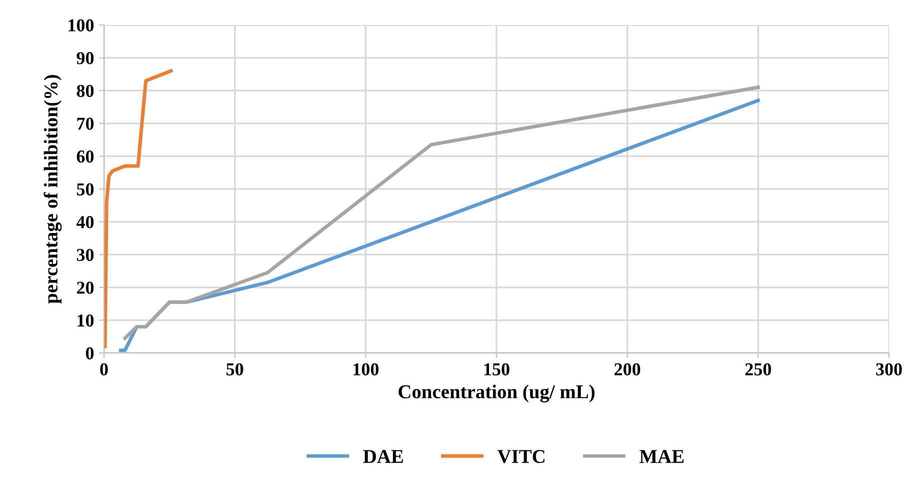 The image size is (905, 481). I want to click on y-tick-label: 100, so click(81, 25).